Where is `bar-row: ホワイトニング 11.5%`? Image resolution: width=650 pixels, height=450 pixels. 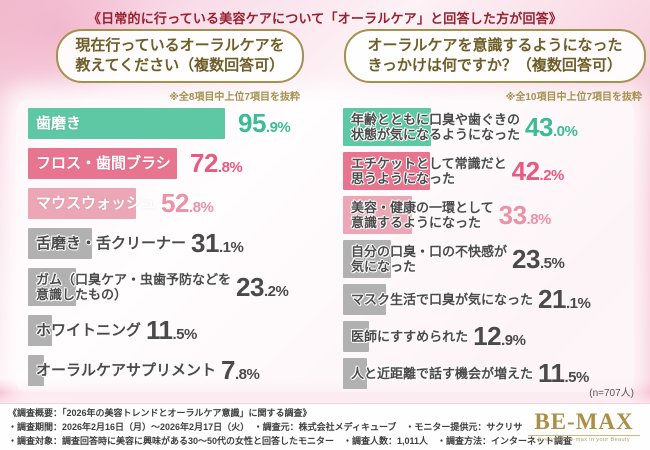 bar-row: ホワイトニング 11.5% is located at coordinates (176, 330).